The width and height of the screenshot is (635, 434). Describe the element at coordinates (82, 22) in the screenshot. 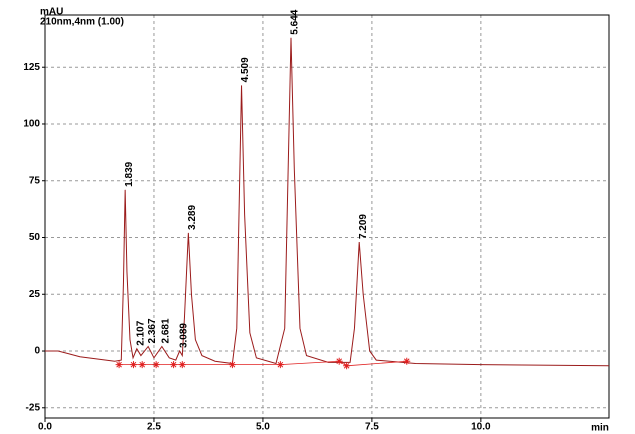

I see `chart-title: 210nm,4nm (1.00)` at that location.